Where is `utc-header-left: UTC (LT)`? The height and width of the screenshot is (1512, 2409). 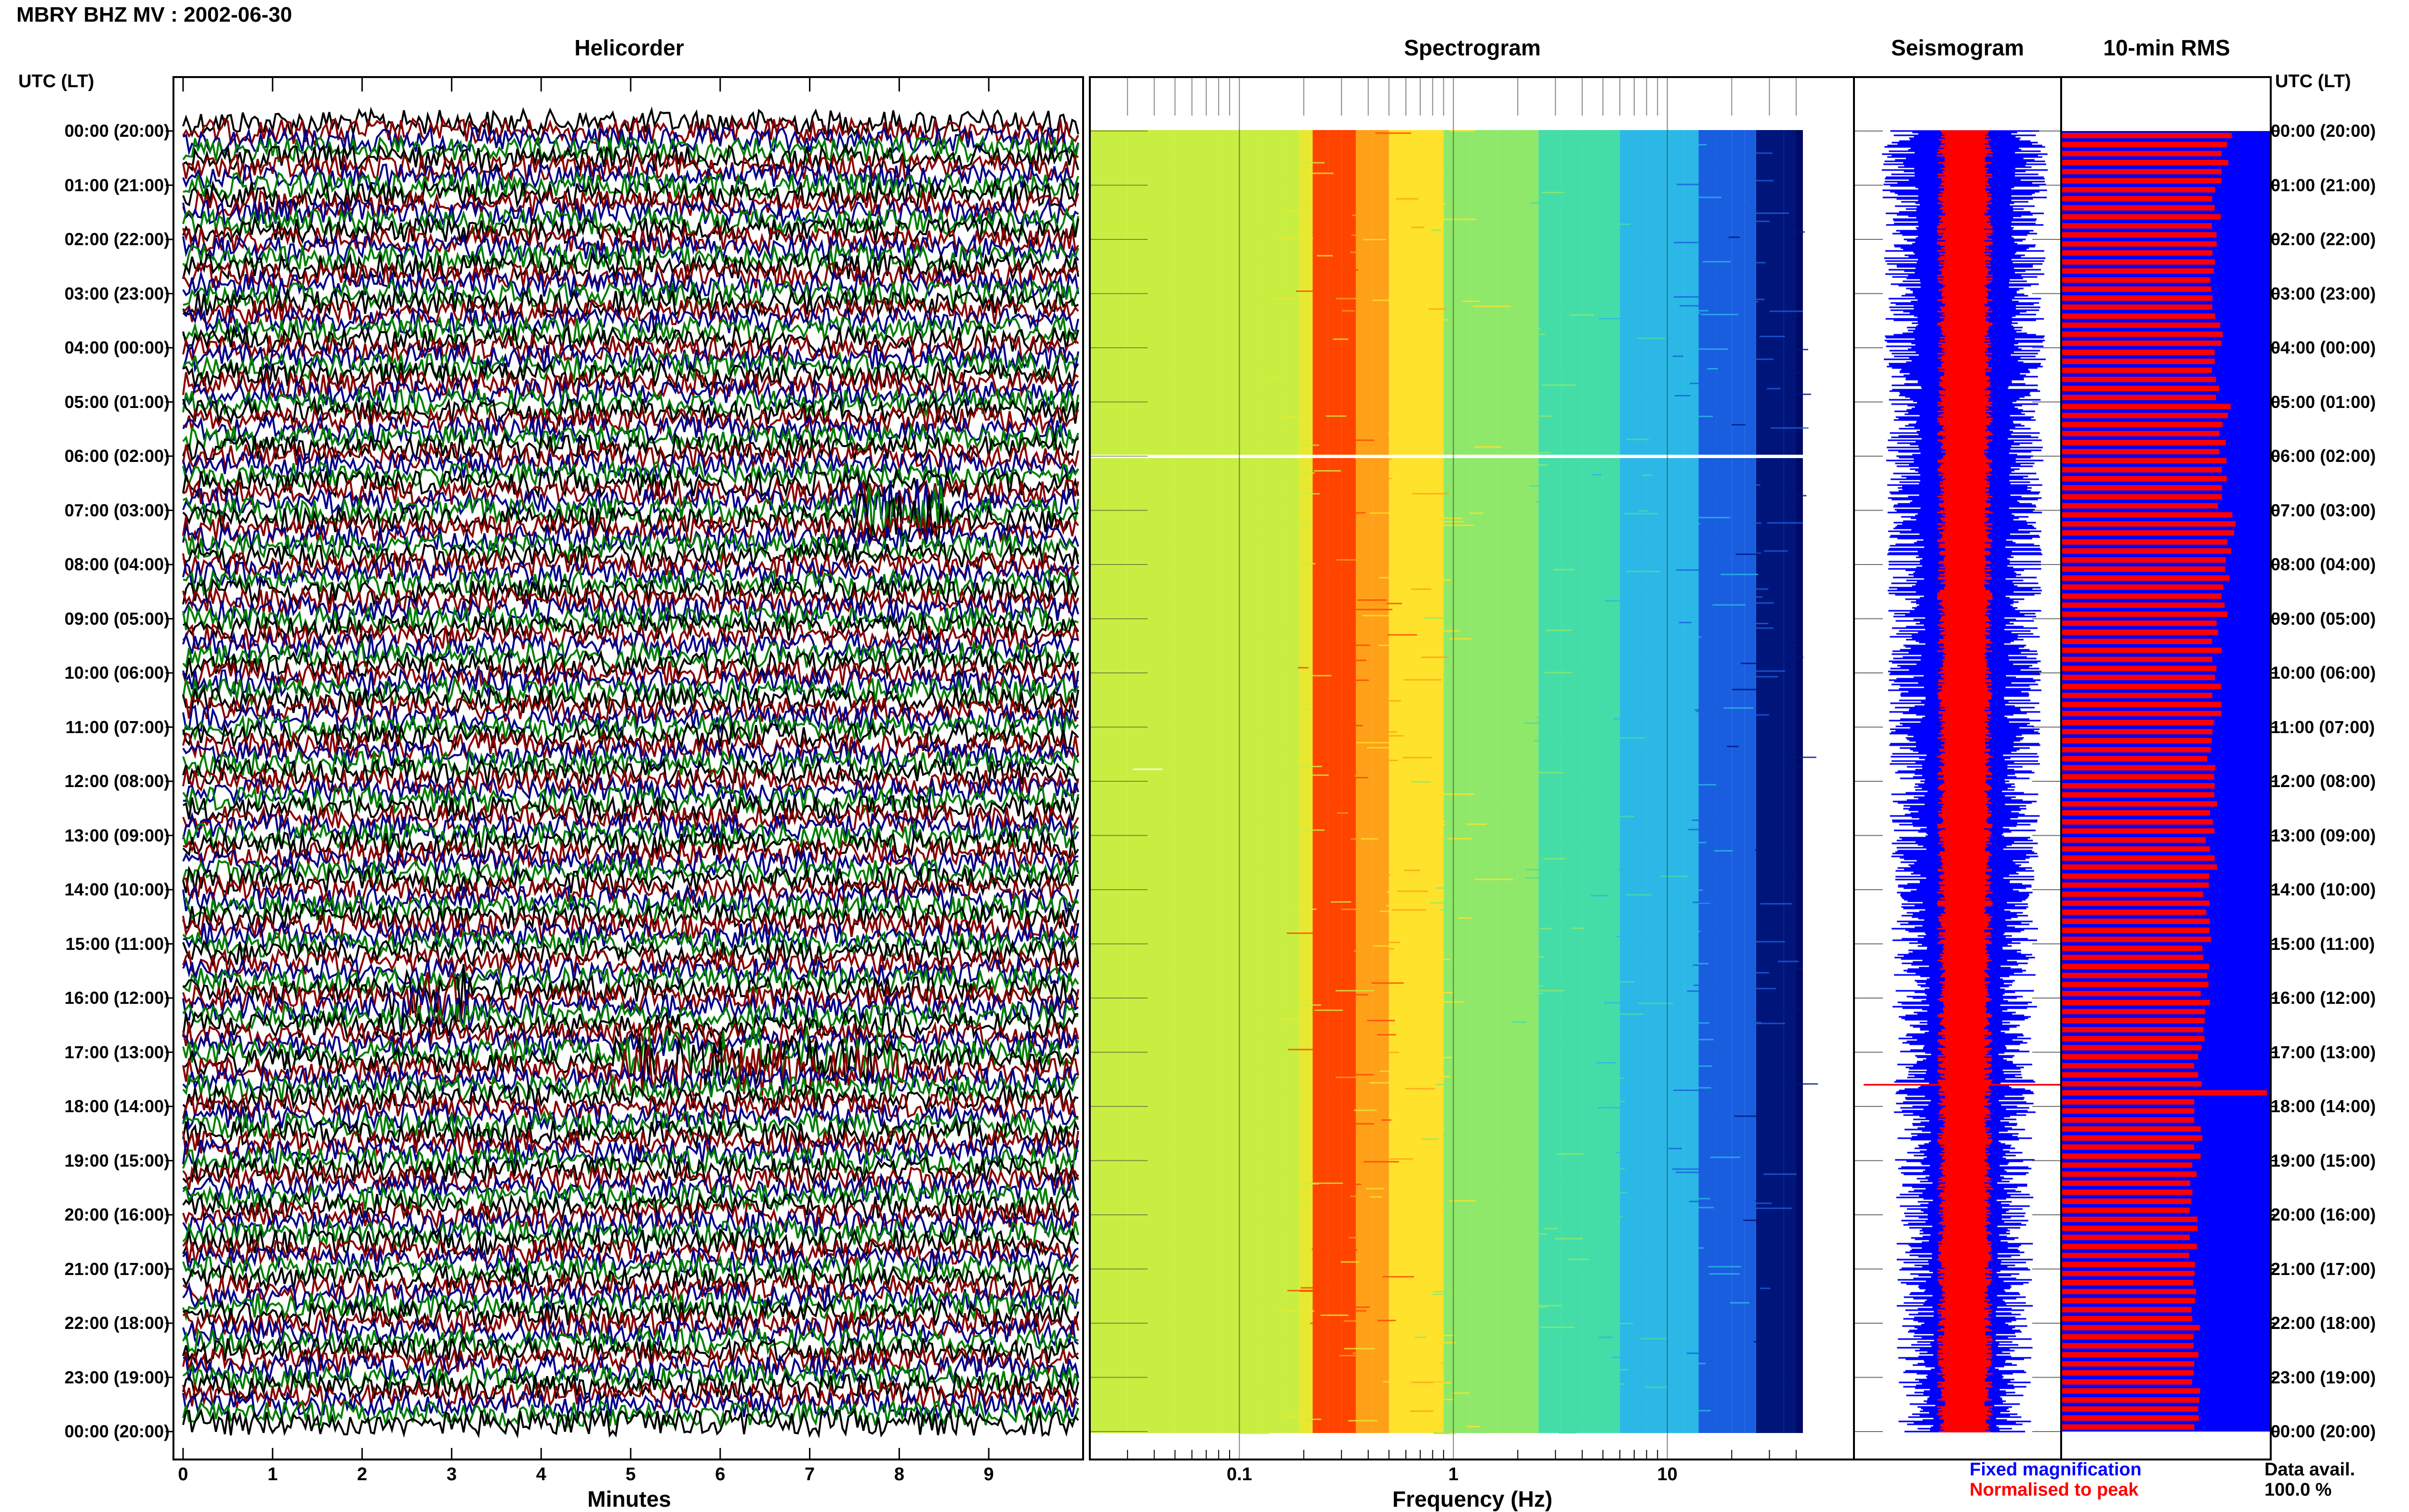 utc-header-left: UTC (LT) is located at coordinates (56, 81).